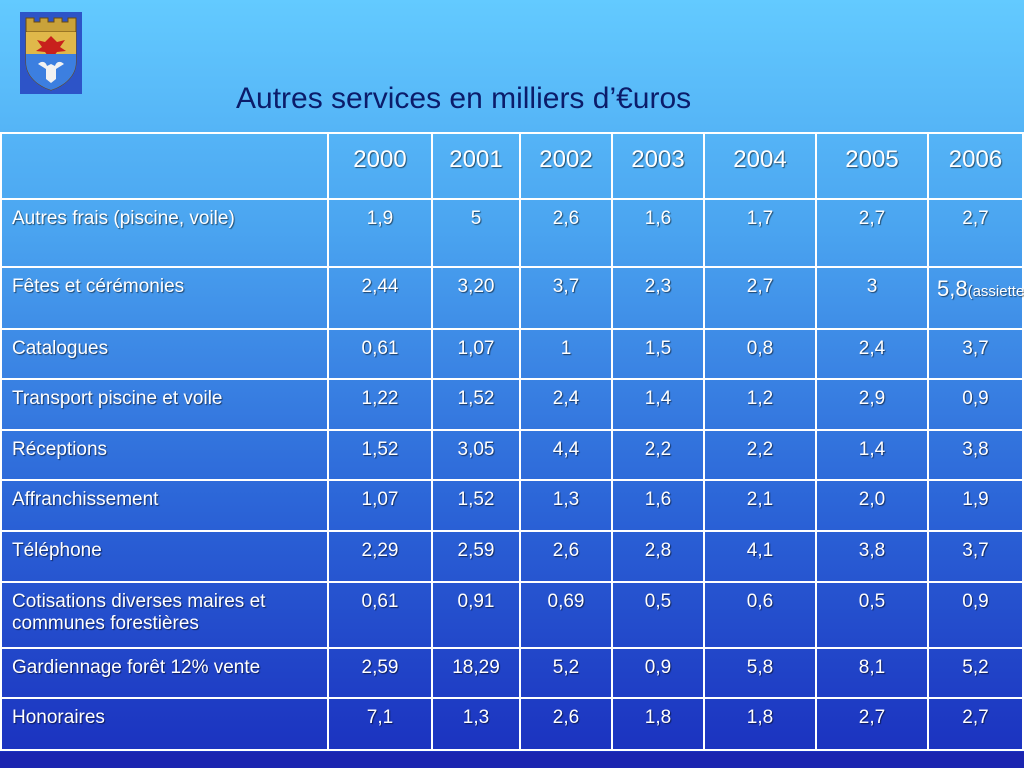  Describe the element at coordinates (476, 717) in the screenshot. I see `value-text: 1,3` at that location.